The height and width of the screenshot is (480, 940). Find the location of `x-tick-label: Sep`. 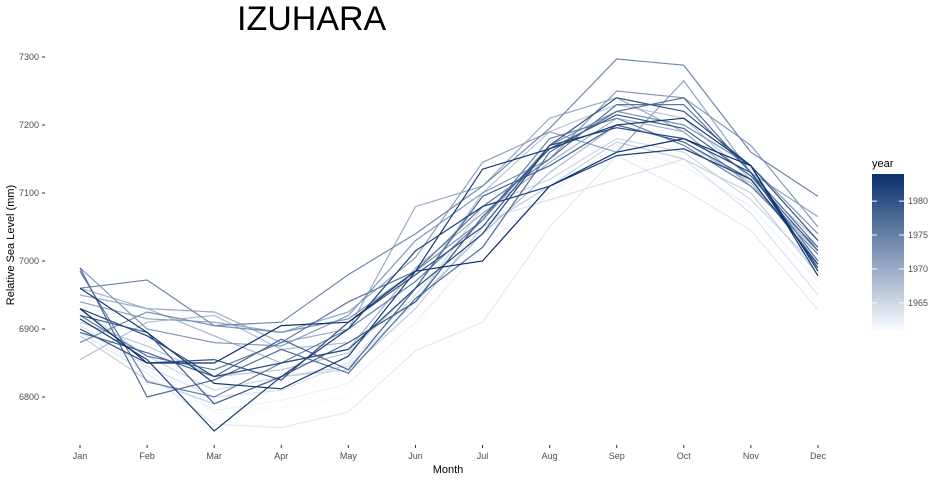

x-tick-label: Sep is located at coordinates (617, 456).